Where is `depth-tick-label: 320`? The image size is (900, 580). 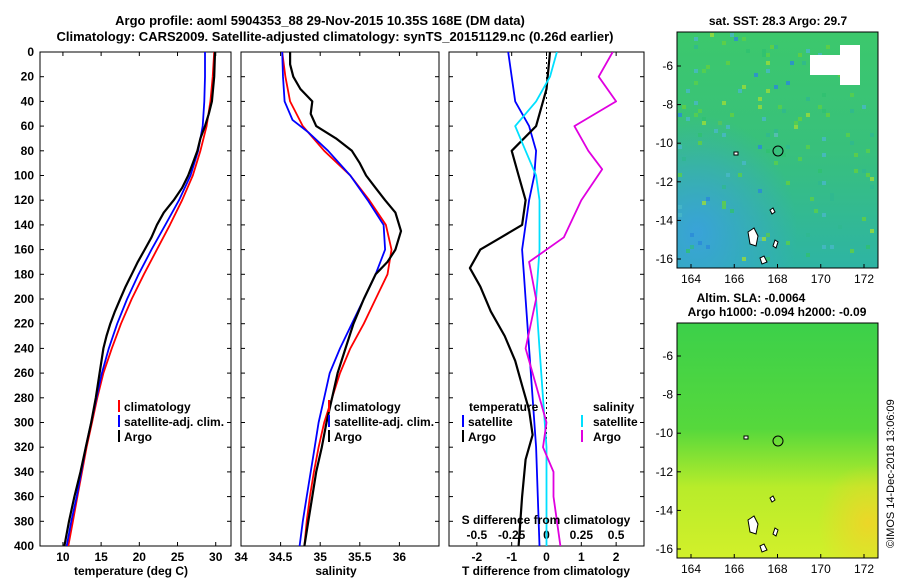 depth-tick-label: 320 is located at coordinates (24, 447).